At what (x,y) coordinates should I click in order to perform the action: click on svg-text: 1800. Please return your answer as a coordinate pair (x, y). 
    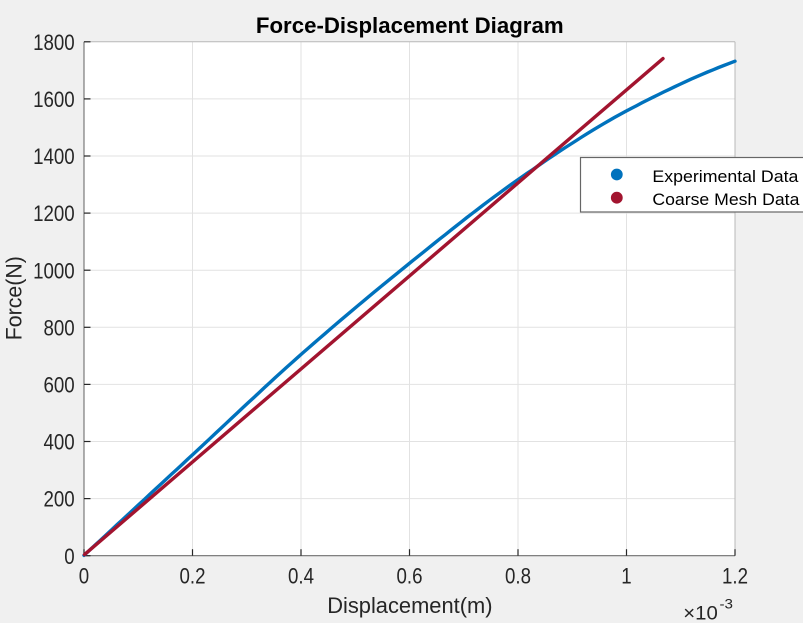
    Looking at the image, I should click on (54, 42).